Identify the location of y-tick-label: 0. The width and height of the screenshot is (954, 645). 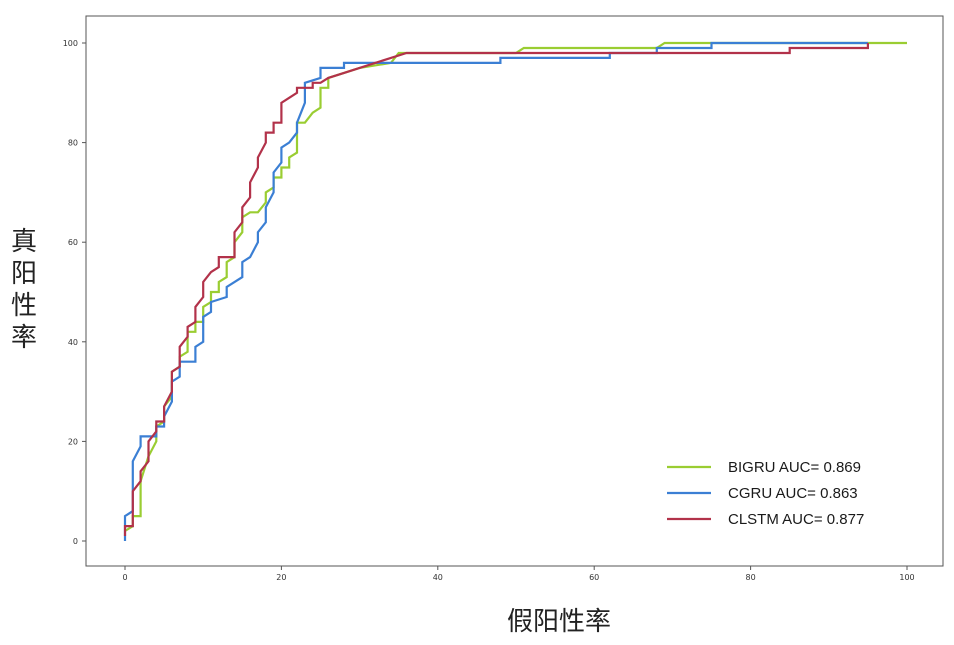
(75, 541).